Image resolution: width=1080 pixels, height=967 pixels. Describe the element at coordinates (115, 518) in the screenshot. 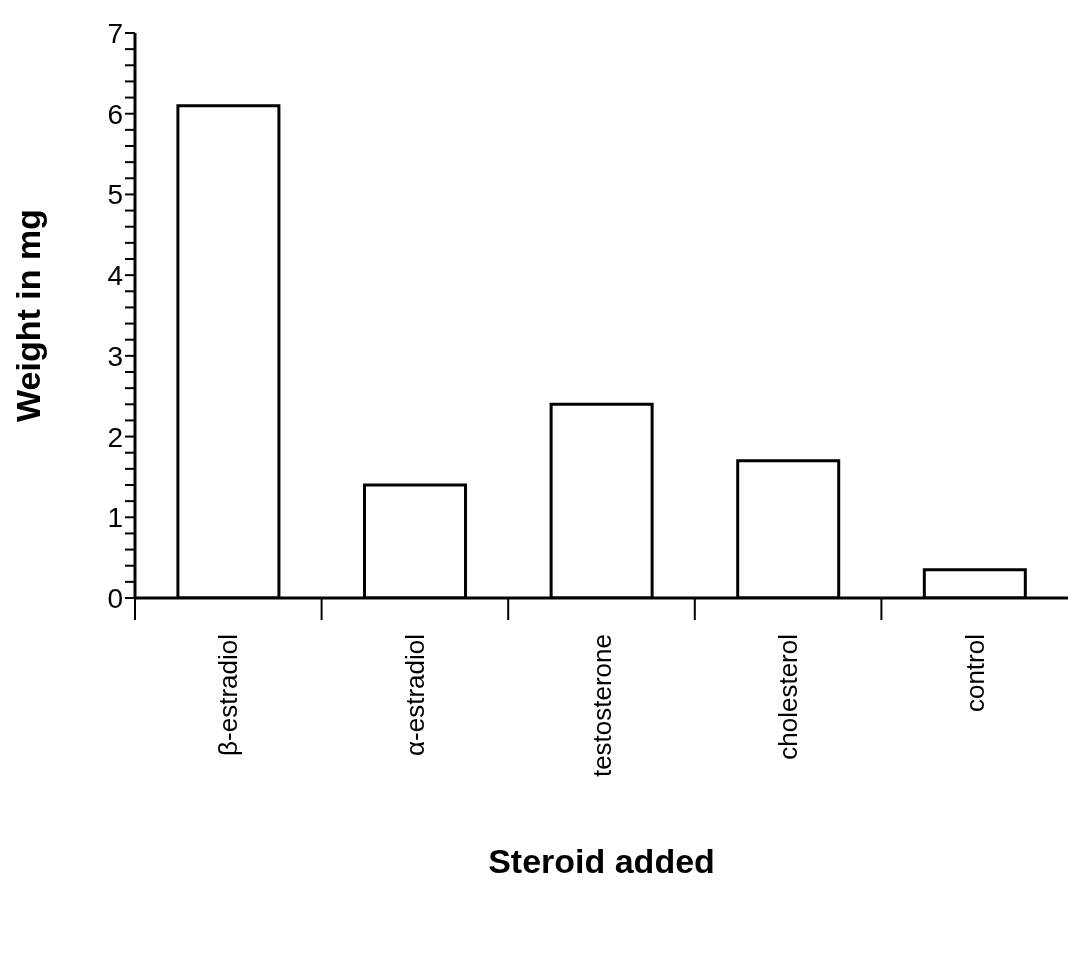

I see `y-tick-label: 1` at that location.